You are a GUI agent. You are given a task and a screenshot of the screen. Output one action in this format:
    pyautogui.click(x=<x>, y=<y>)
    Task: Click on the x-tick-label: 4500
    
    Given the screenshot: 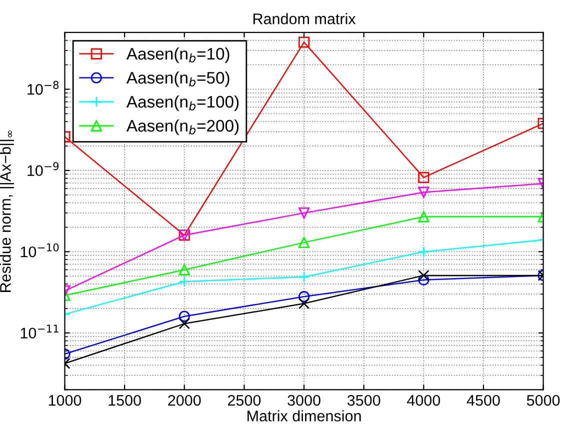 What is the action you would take?
    pyautogui.click(x=483, y=400)
    